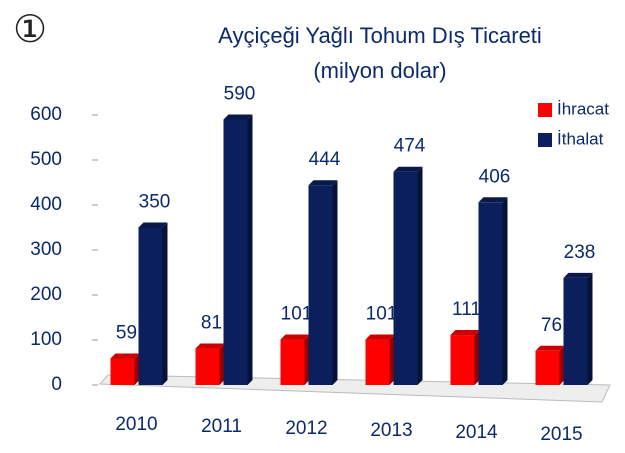  Describe the element at coordinates (380, 35) in the screenshot. I see `chart-title: Ayçiçeği Yağlı Tohum Dış Ticareti` at that location.